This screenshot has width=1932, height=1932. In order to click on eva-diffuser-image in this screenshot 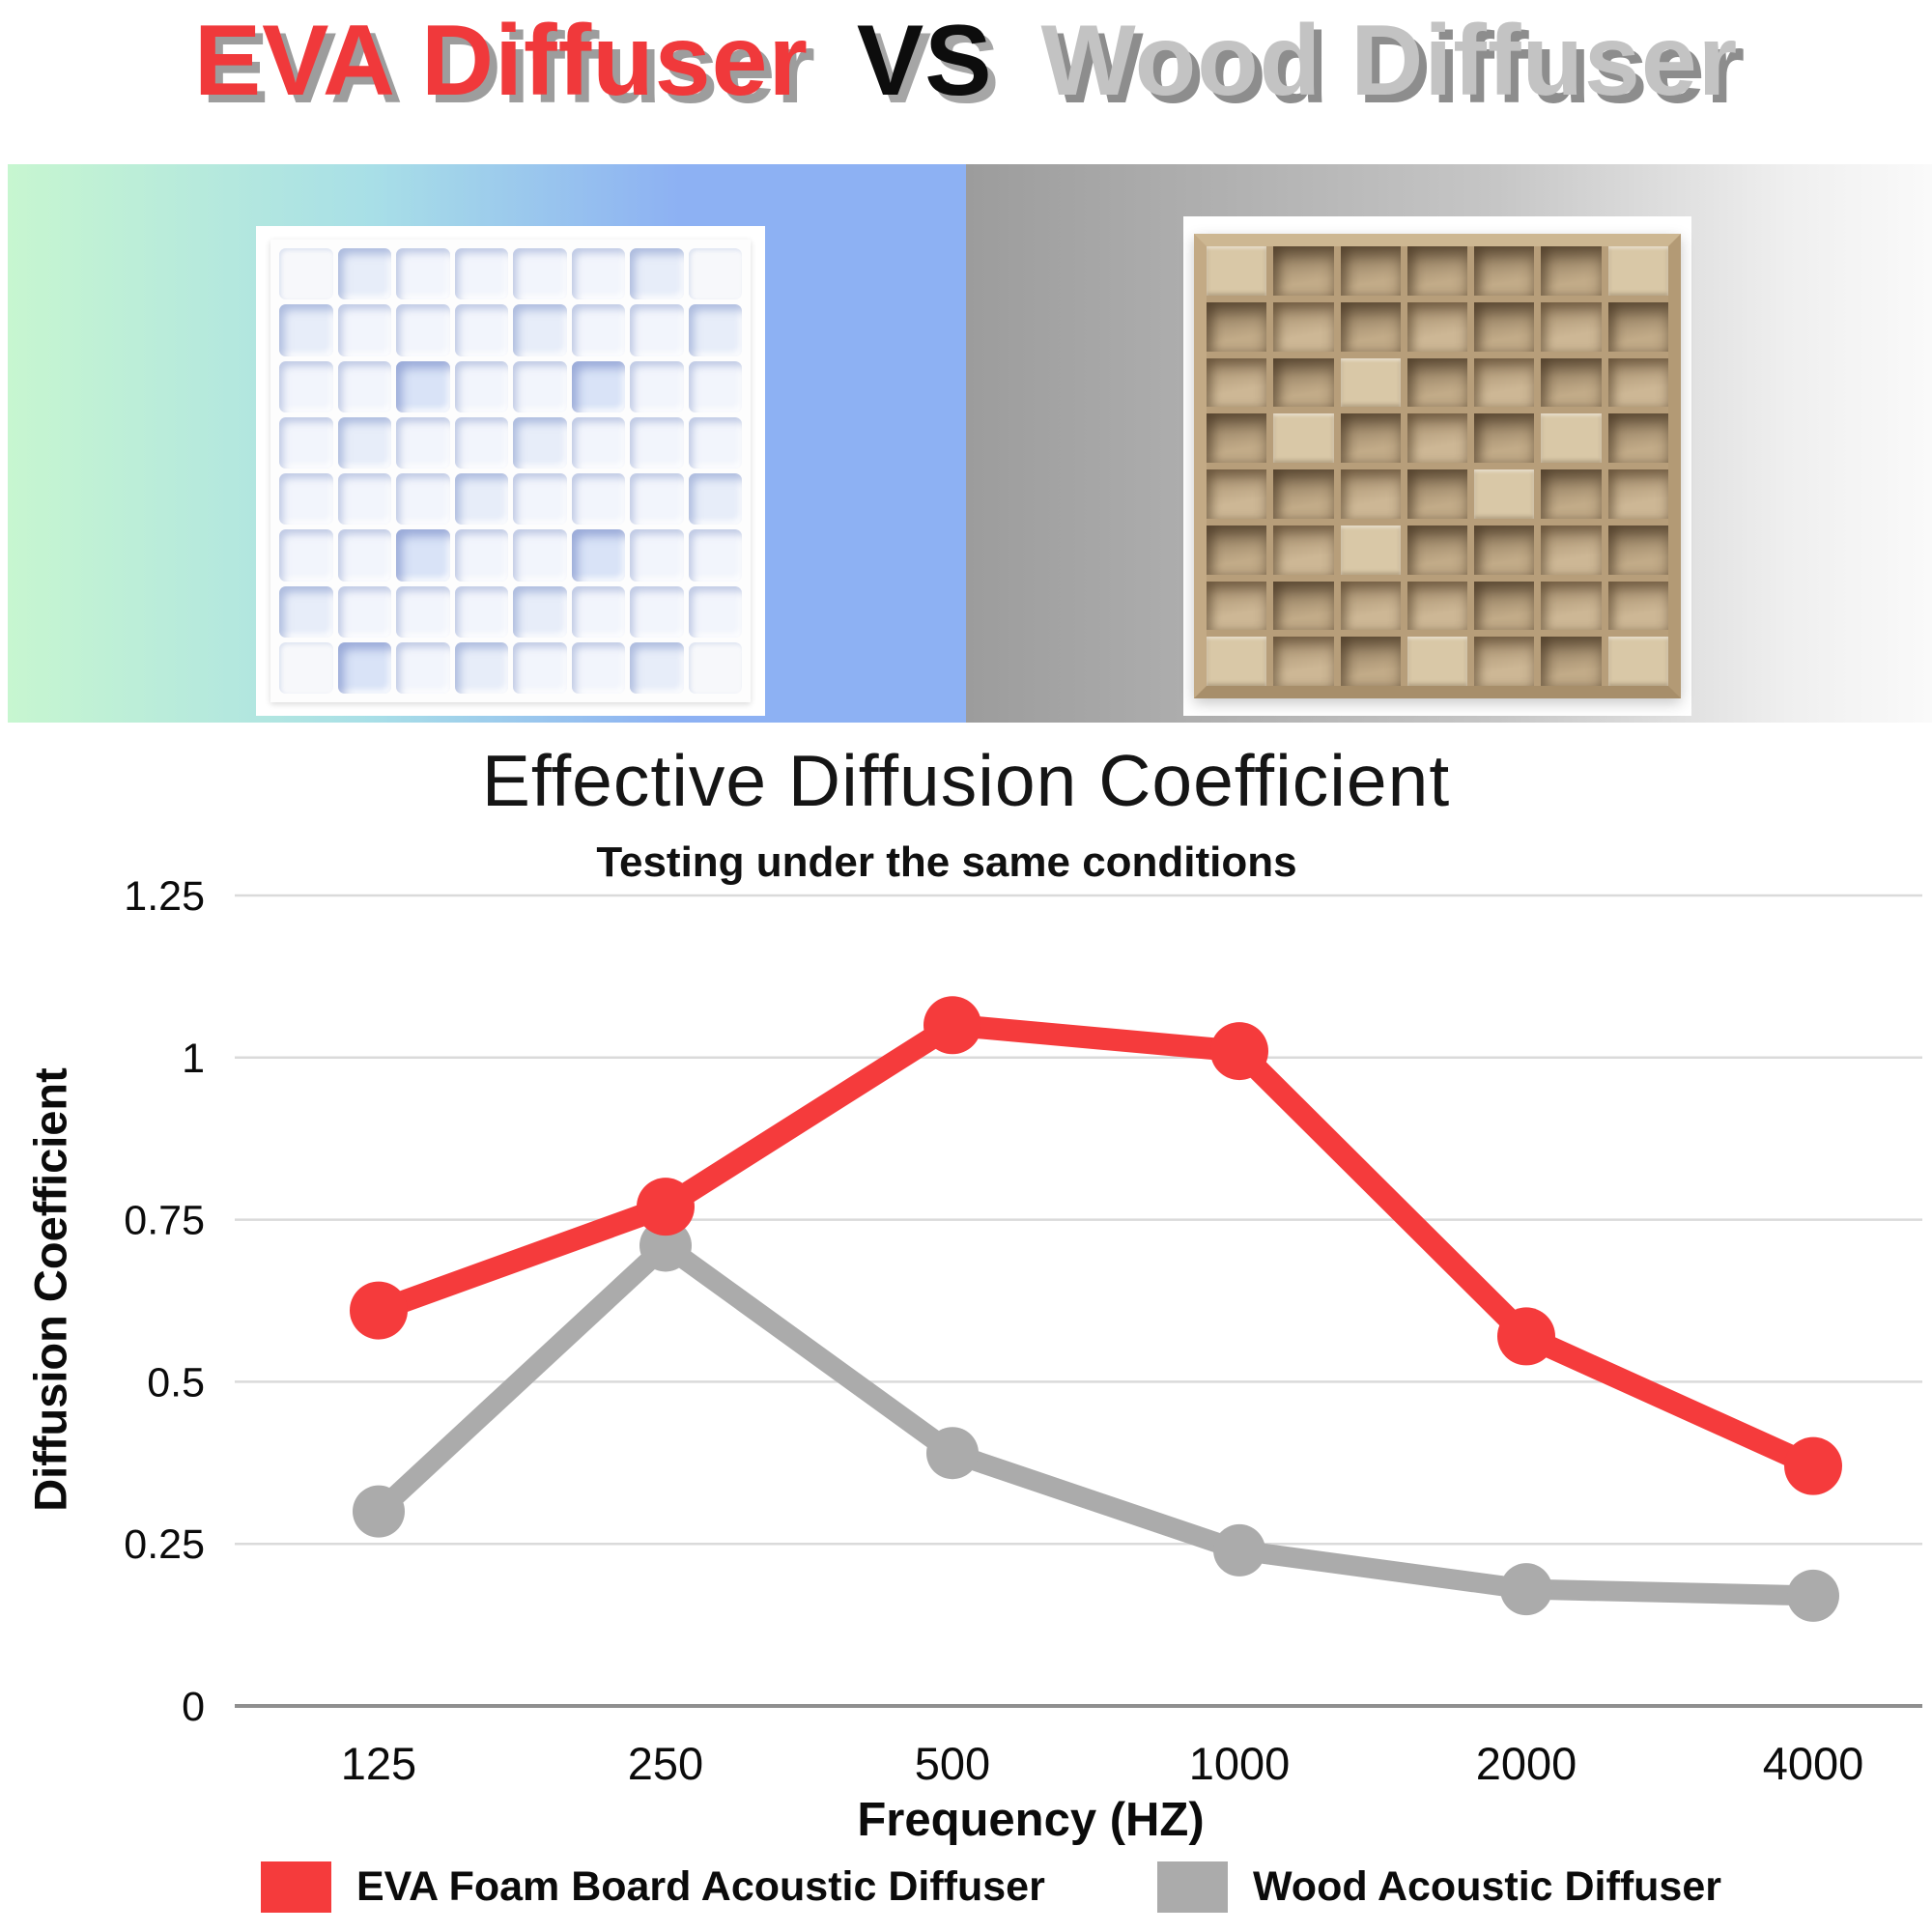, I will do `click(510, 471)`.